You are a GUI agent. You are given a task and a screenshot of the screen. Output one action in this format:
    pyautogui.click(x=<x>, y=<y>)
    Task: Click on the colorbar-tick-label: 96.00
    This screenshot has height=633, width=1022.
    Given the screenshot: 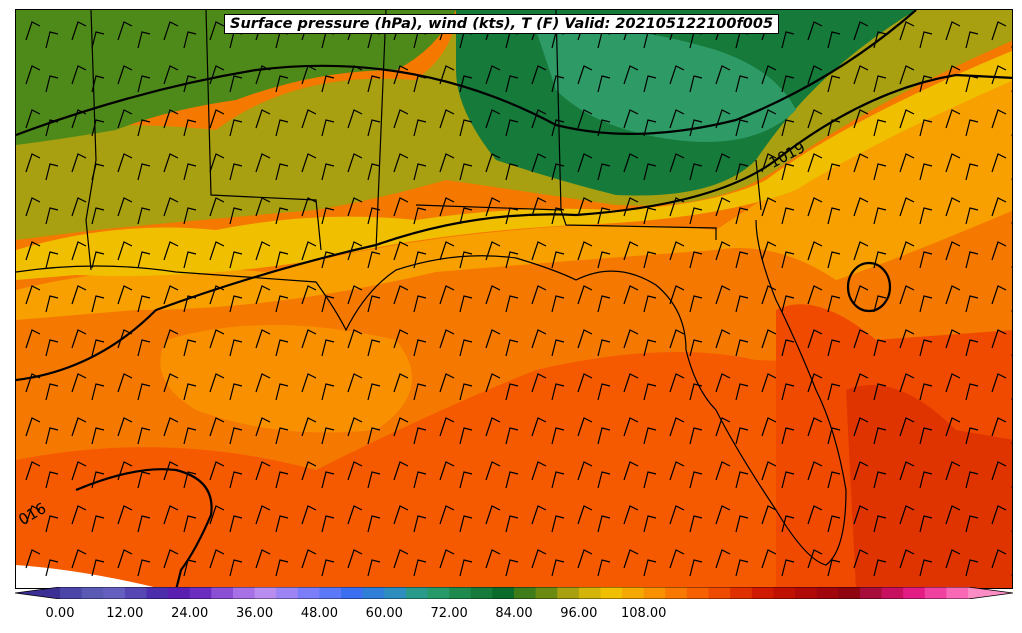 What is the action you would take?
    pyautogui.click(x=579, y=613)
    